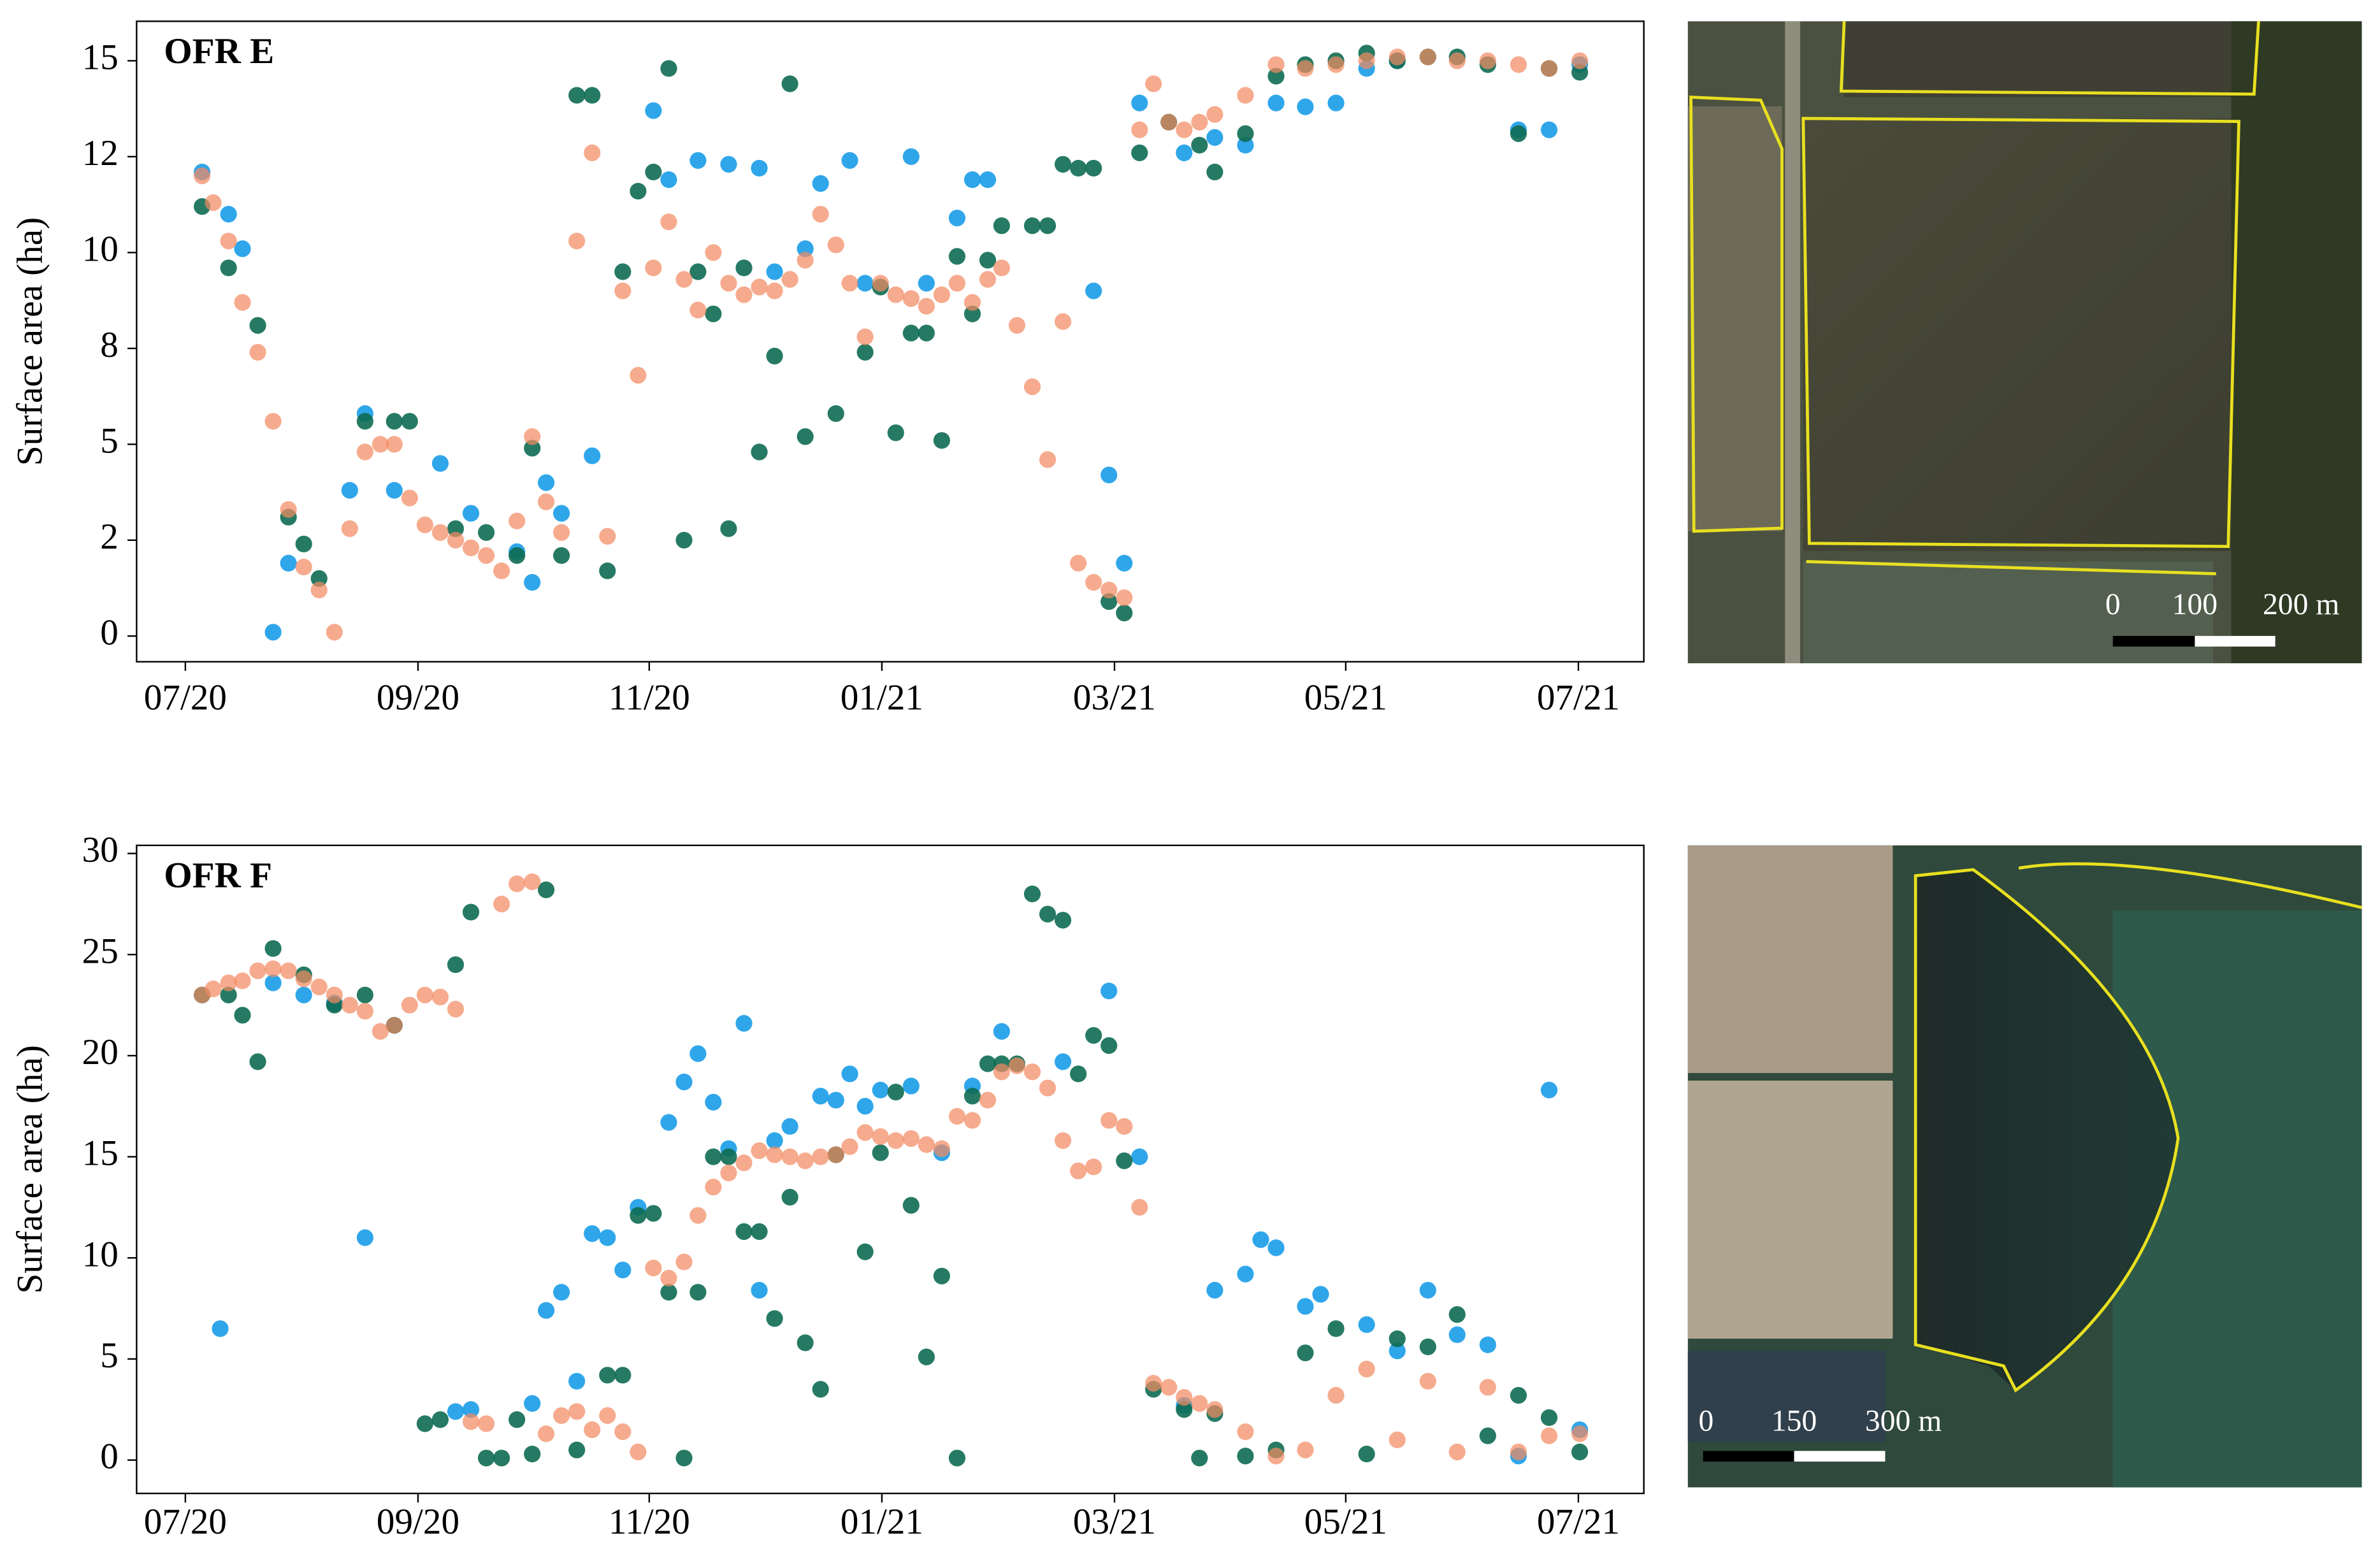 The height and width of the screenshot is (1561, 2380). Describe the element at coordinates (2138, 1127) in the screenshot. I see `outline` at that location.